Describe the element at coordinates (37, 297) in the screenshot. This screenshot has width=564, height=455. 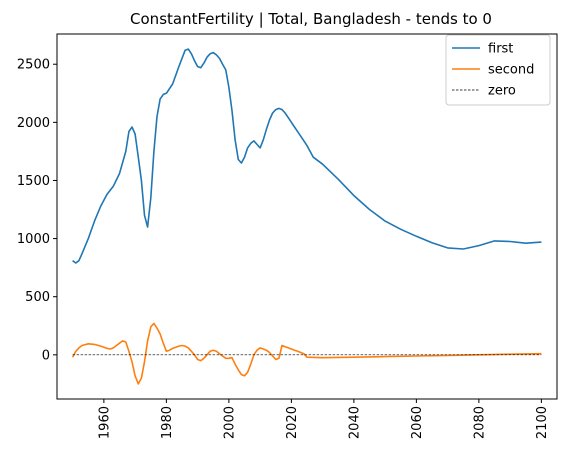
I see `y-tick-label: 500` at that location.